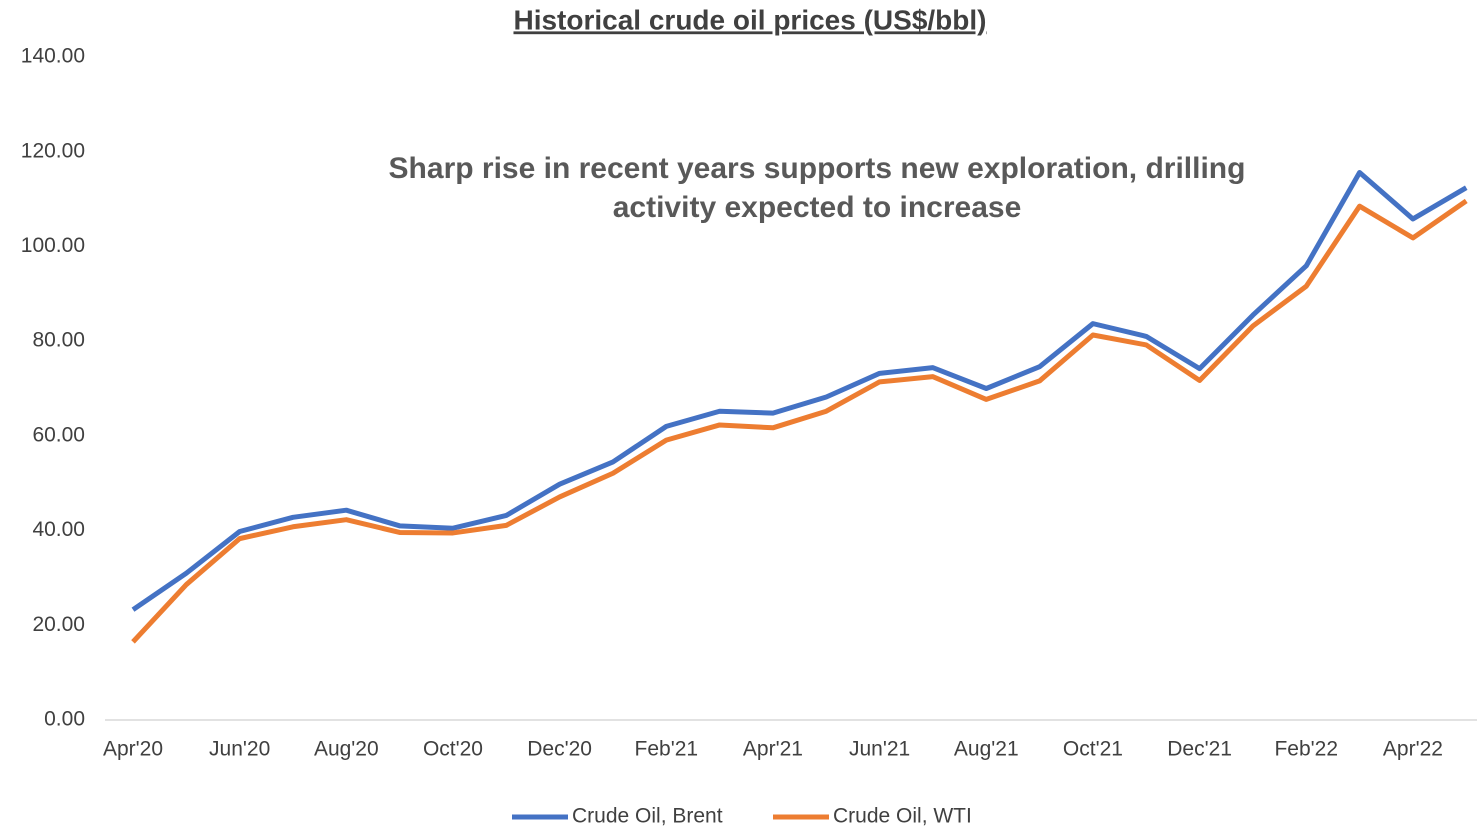 This screenshot has height=830, width=1477. I want to click on x-tick-label: Feb'22, so click(1306, 749).